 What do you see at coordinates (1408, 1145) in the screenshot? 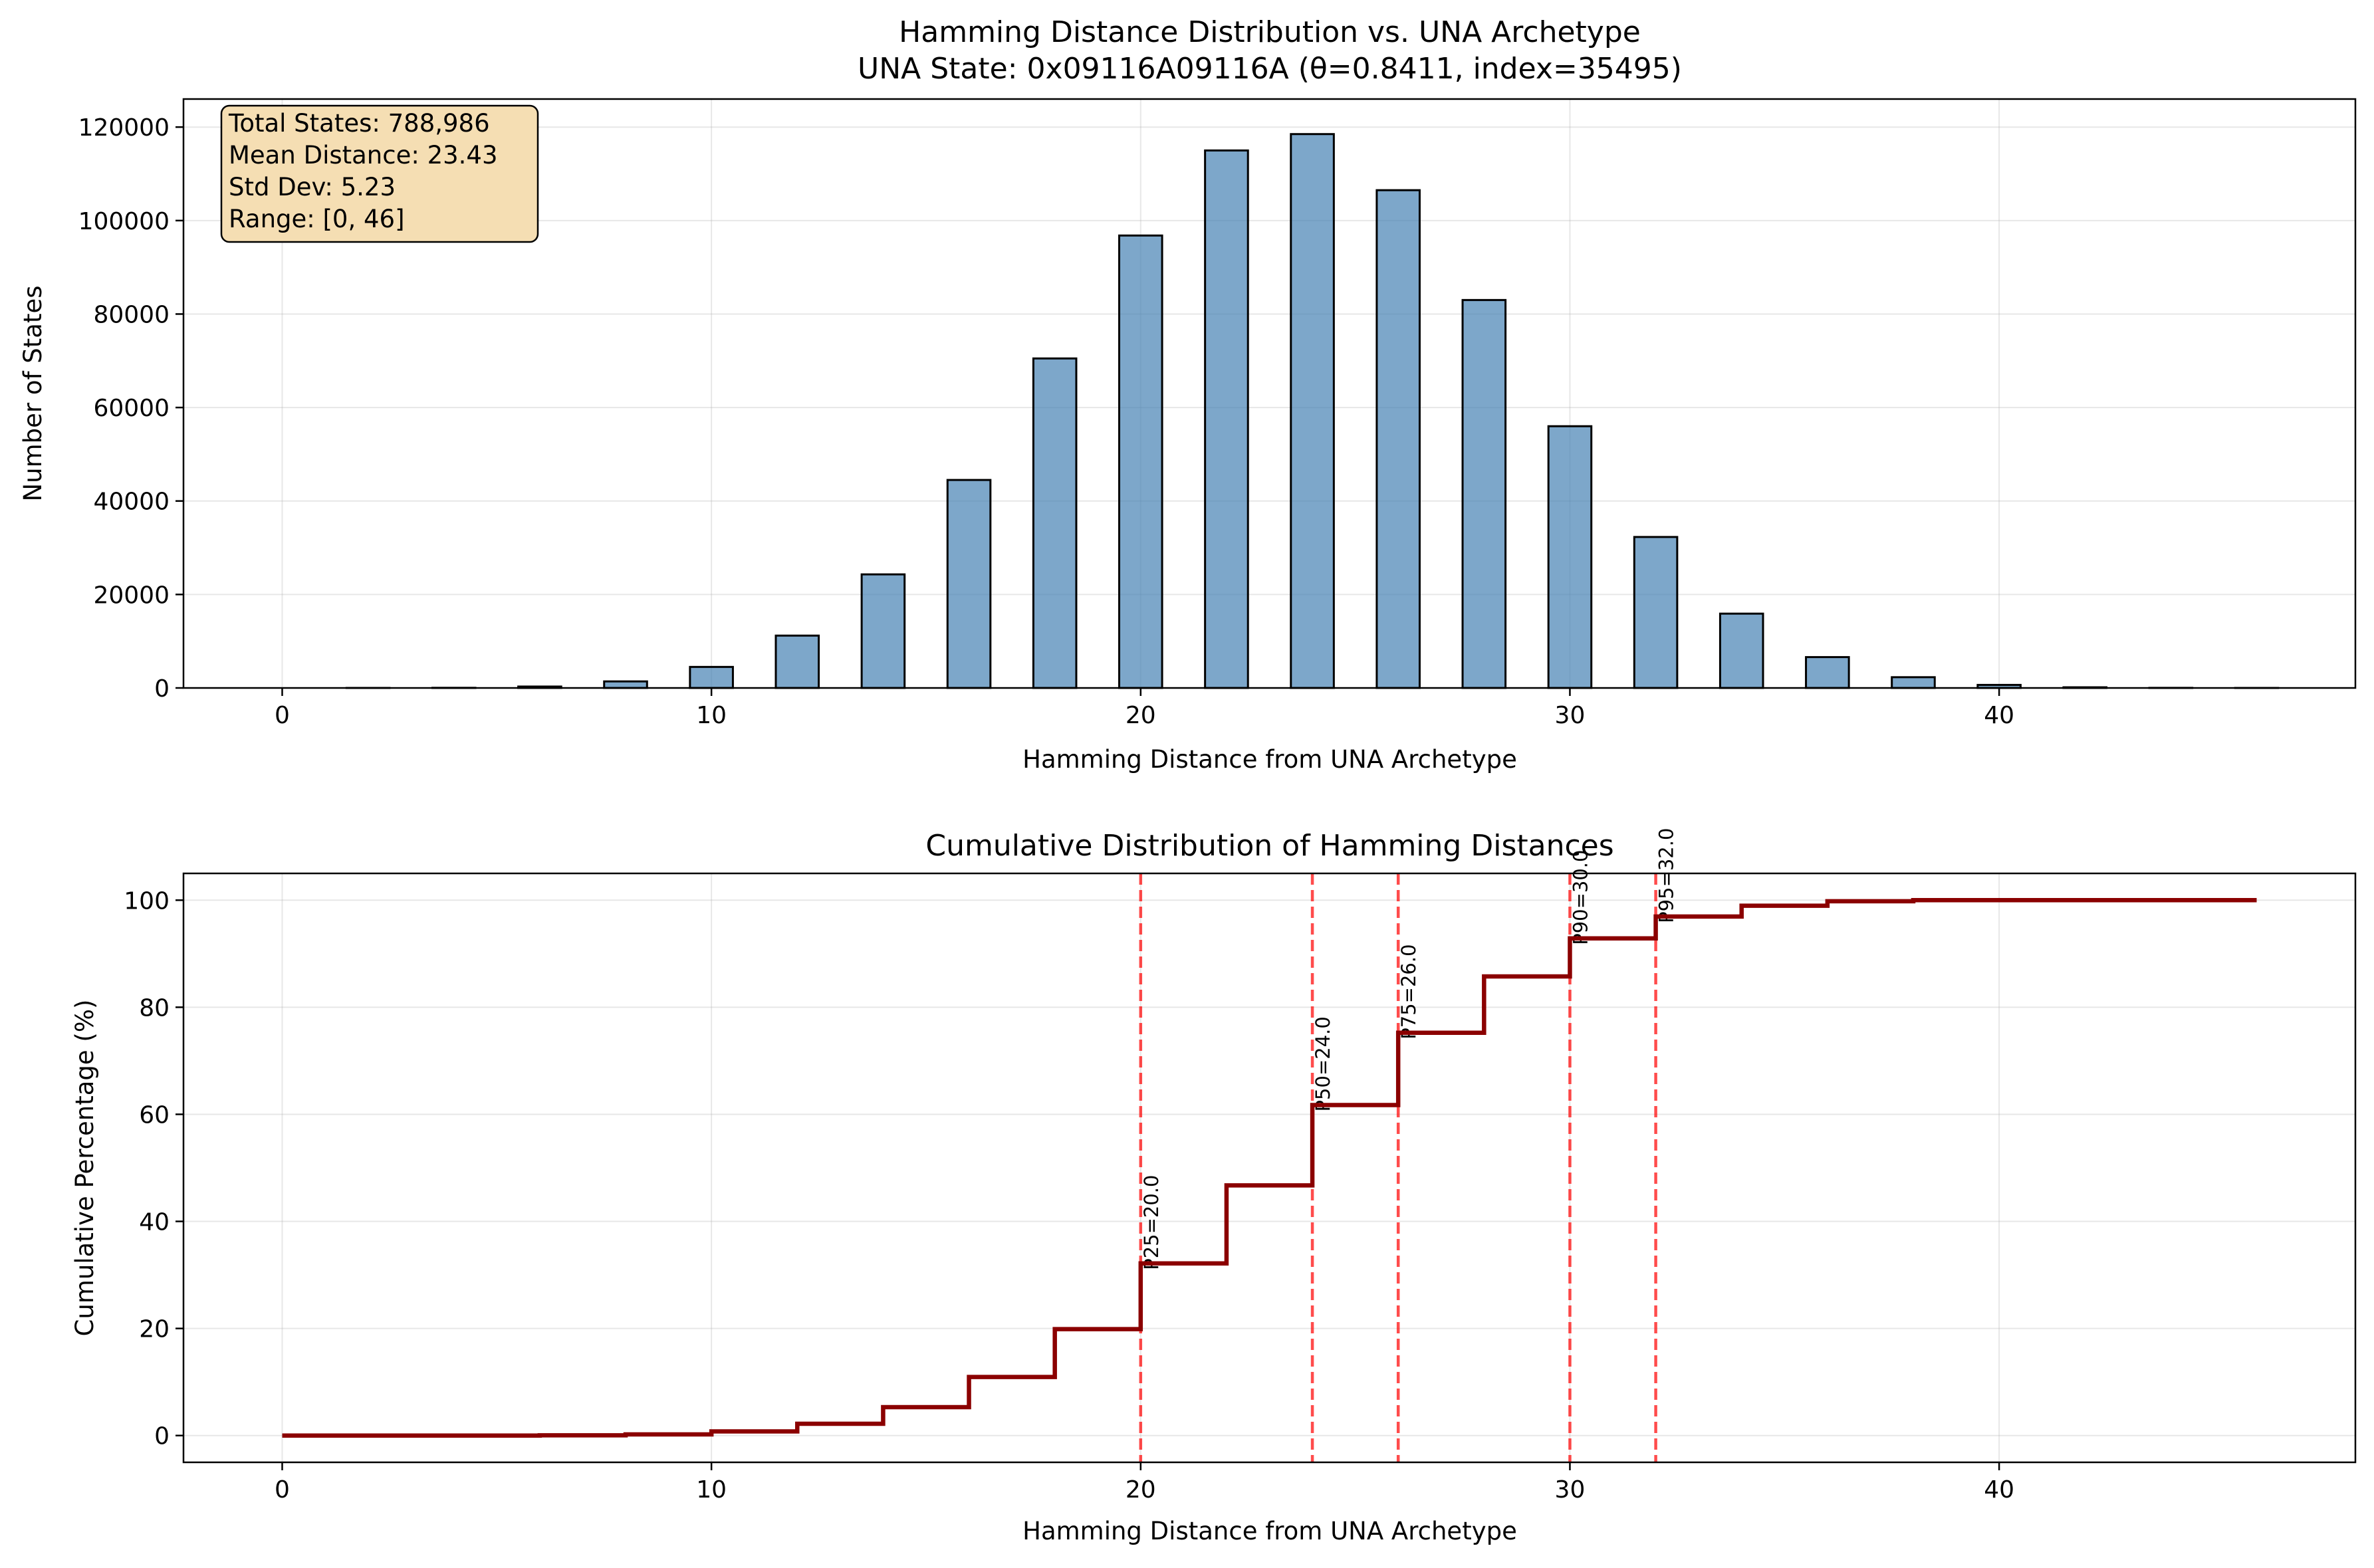
I see `cdf-percentile-lines: P25=20.0 P50=24.0 P75=26.0 P90=30.0 P95=32.0` at bounding box center [1408, 1145].